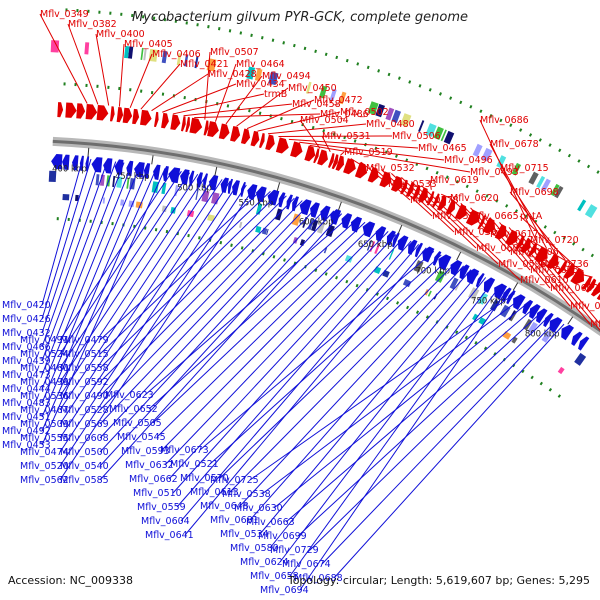 This screenshot has height=600, width=600. I want to click on gene-label: Mflv_0641, so click(169, 535).